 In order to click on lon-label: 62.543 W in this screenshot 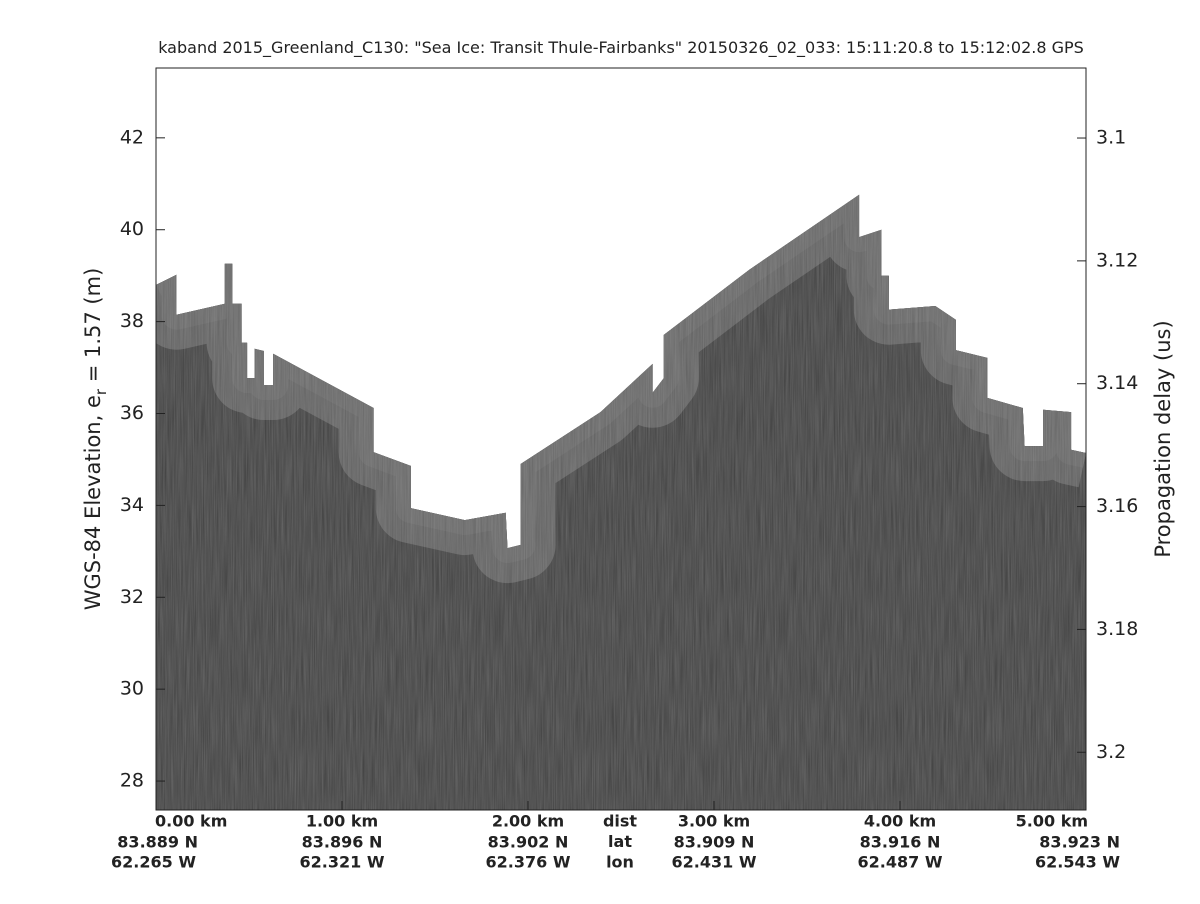, I will do `click(1077, 862)`.